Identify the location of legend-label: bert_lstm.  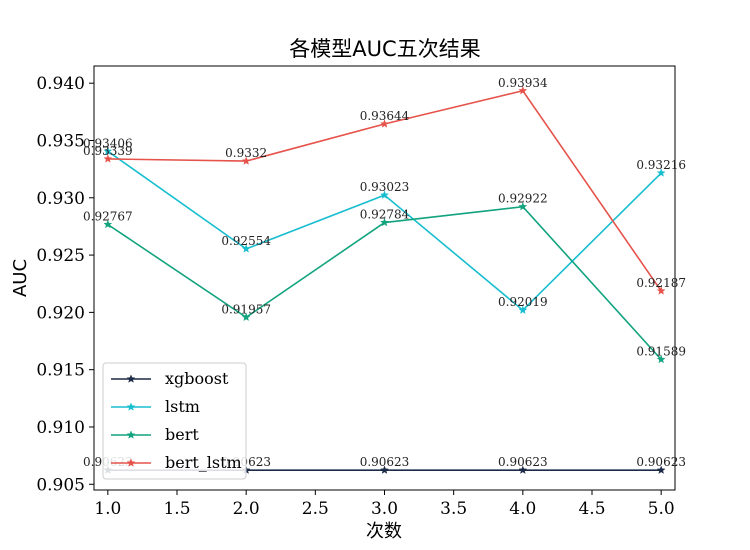
(203, 462).